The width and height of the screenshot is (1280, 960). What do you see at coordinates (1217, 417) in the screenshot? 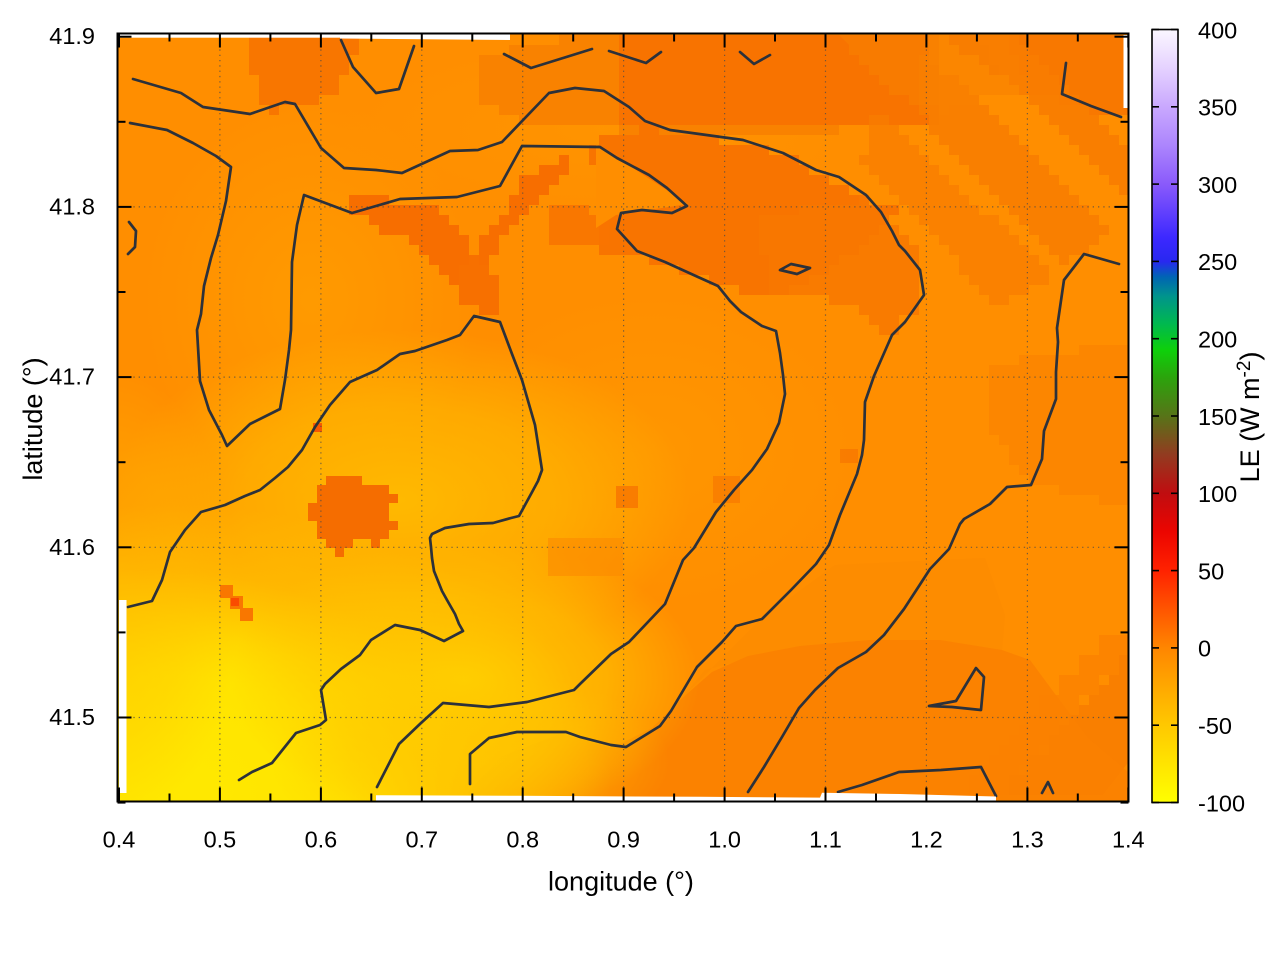
I see `svg-text: 150` at bounding box center [1217, 417].